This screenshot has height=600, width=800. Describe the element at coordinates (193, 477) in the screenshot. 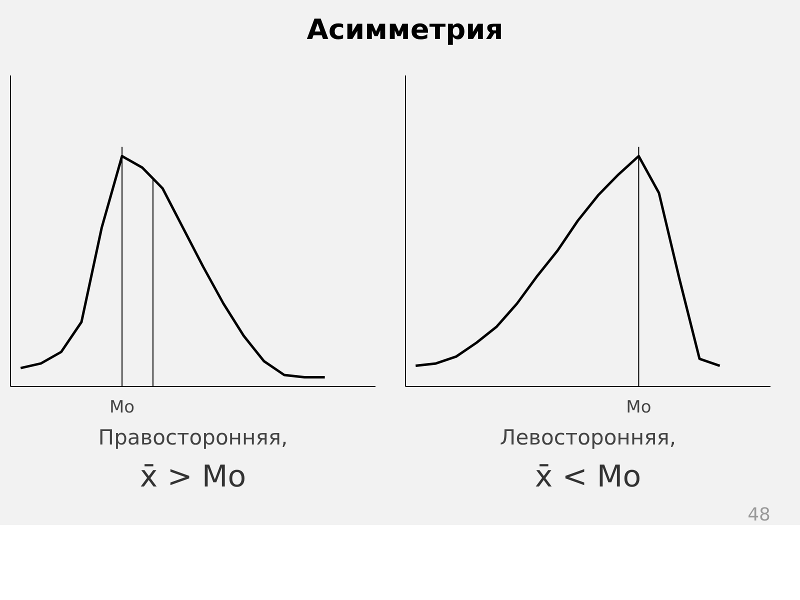

I see `text: x̄ > Mo` at that location.